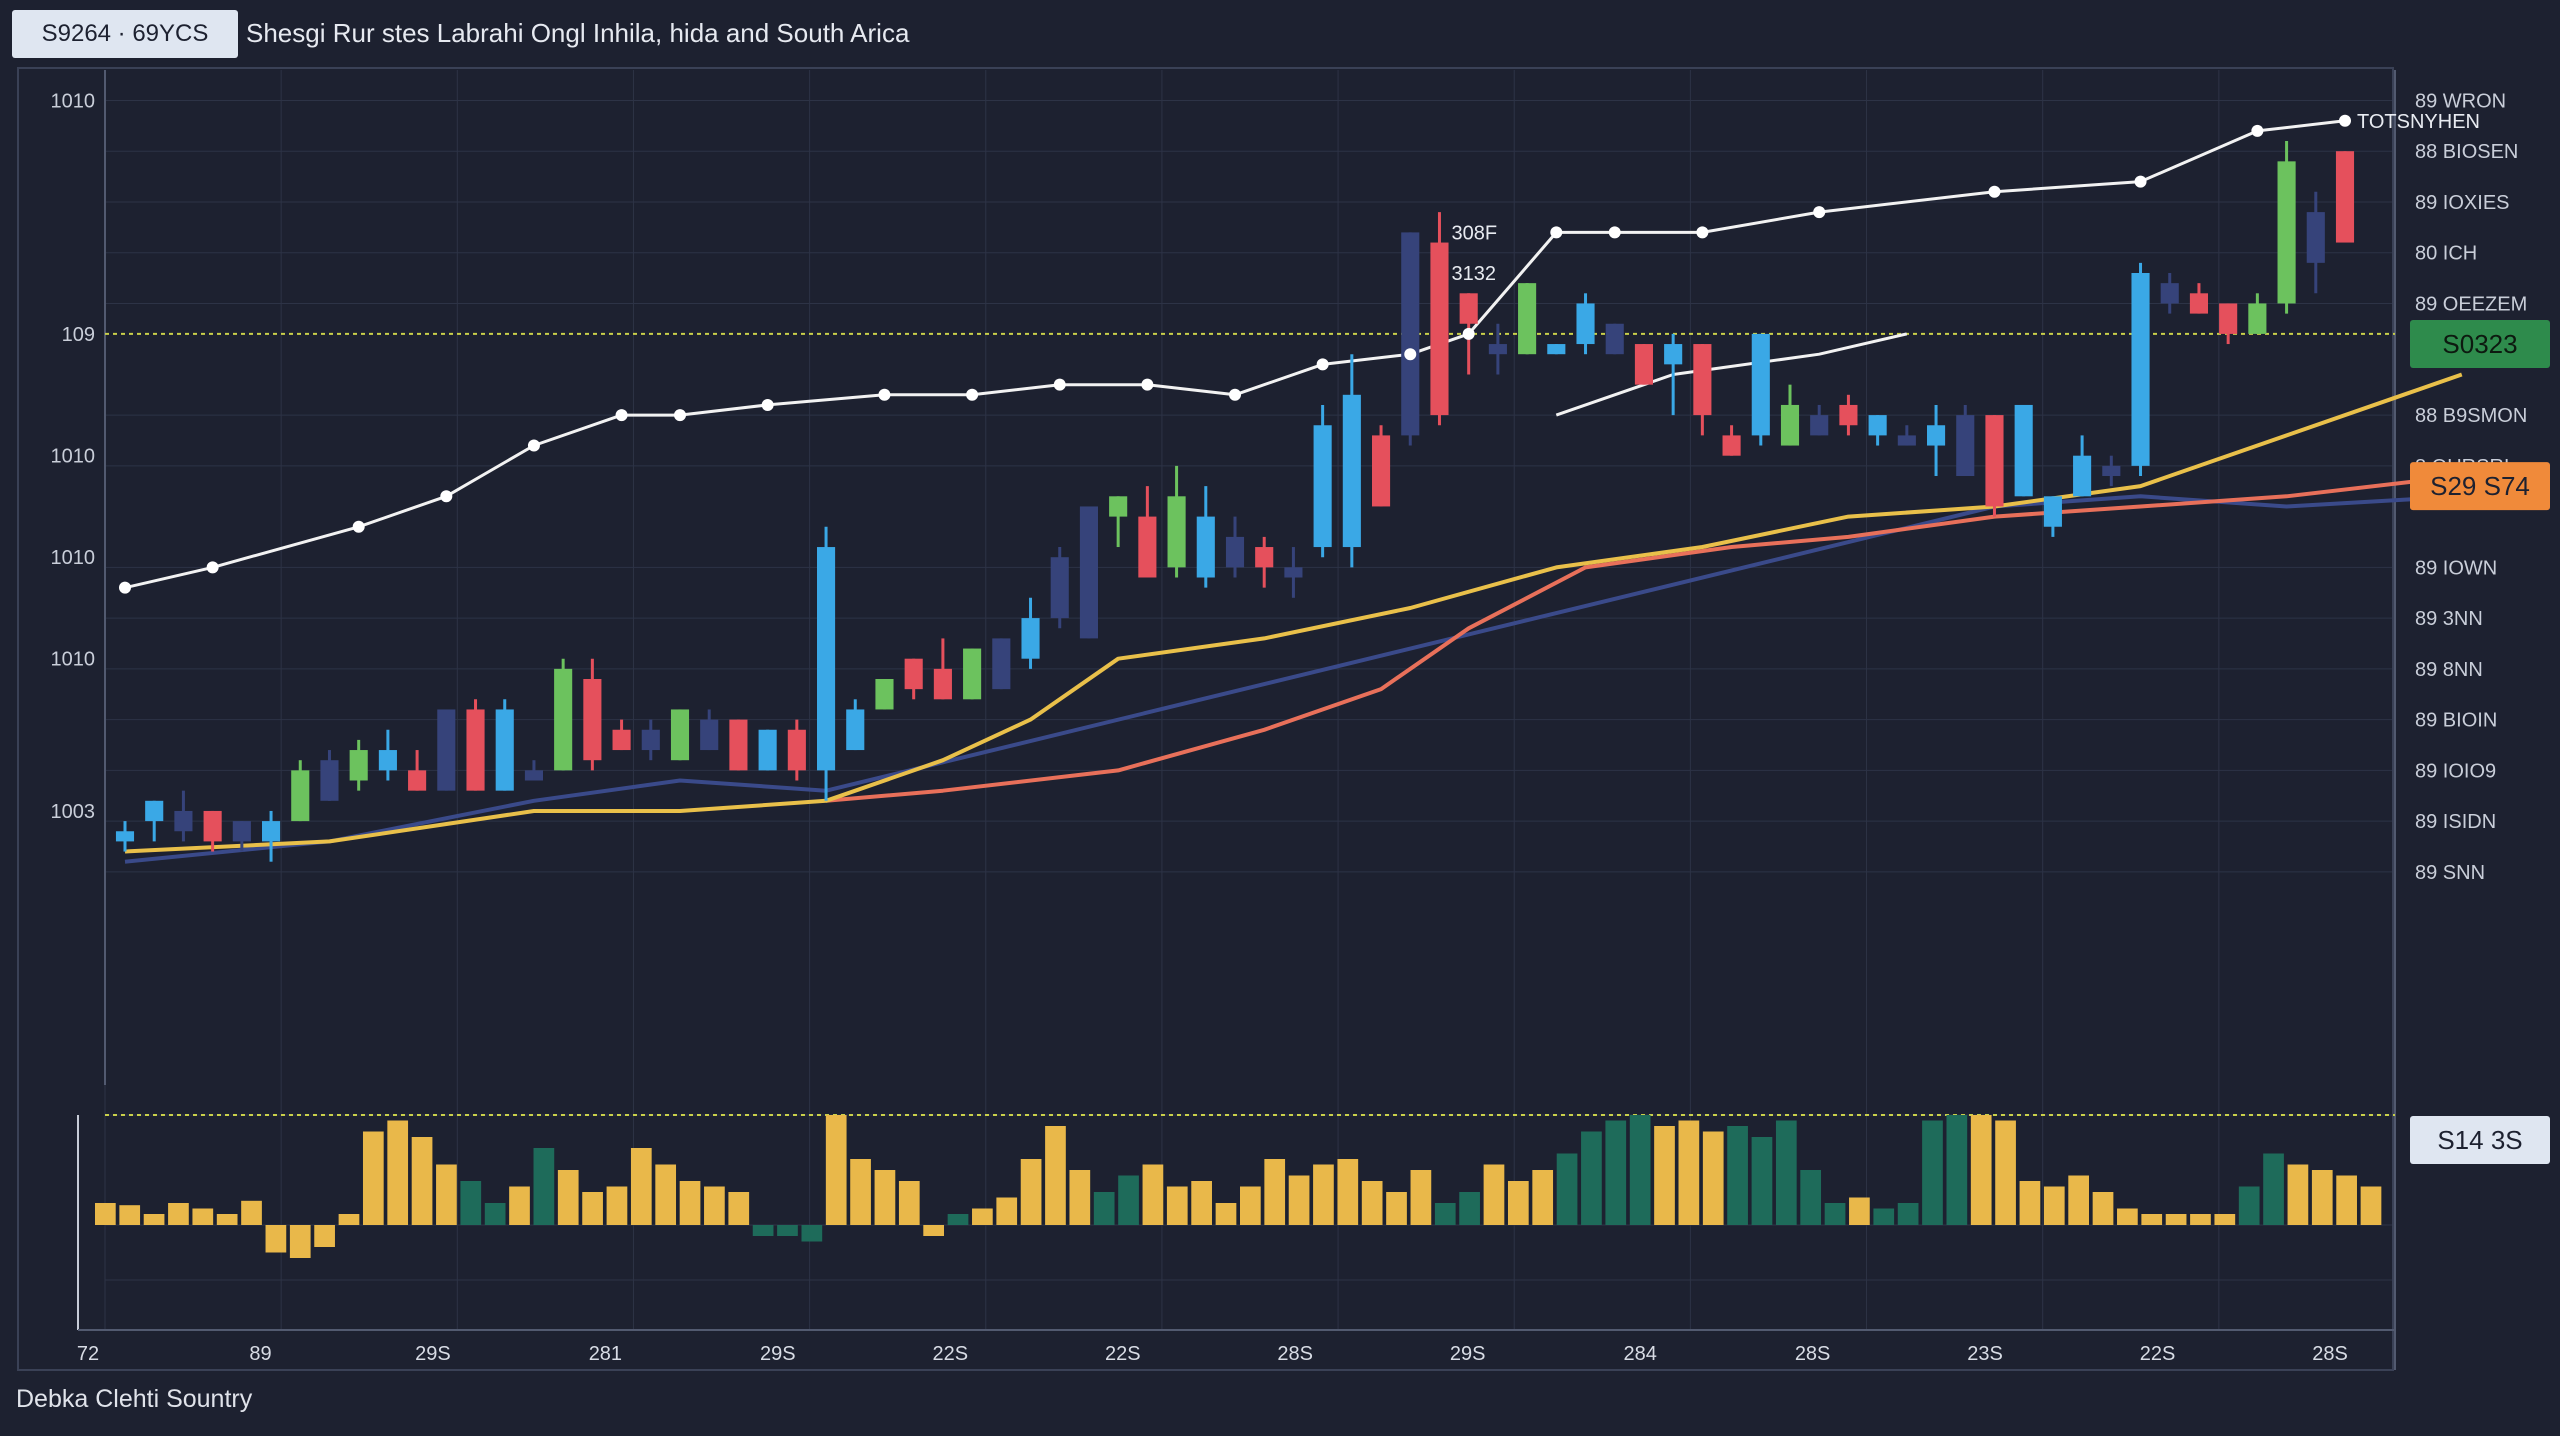 Image resolution: width=2560 pixels, height=1436 pixels. I want to click on x-axis-label: 281, so click(605, 1354).